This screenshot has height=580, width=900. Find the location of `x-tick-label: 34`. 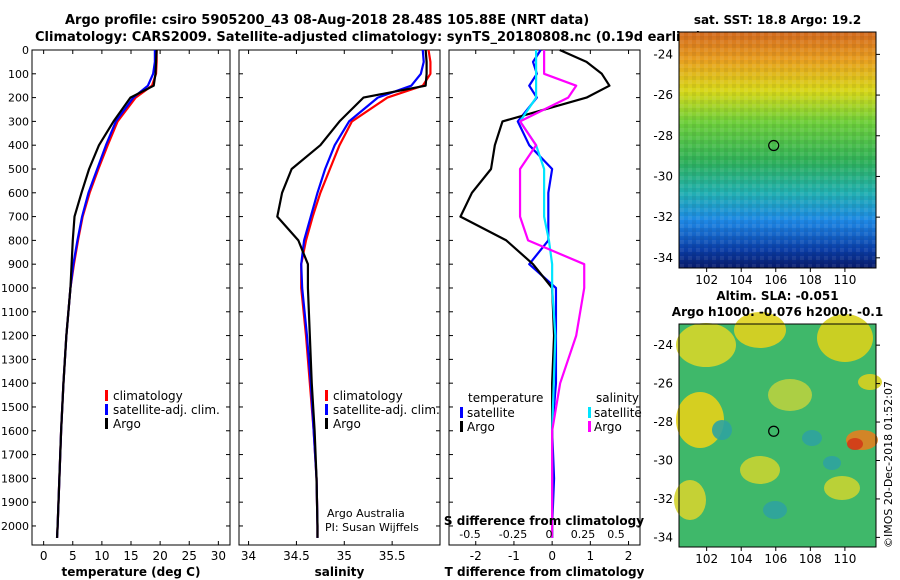

x-tick-label: 34 is located at coordinates (248, 556).